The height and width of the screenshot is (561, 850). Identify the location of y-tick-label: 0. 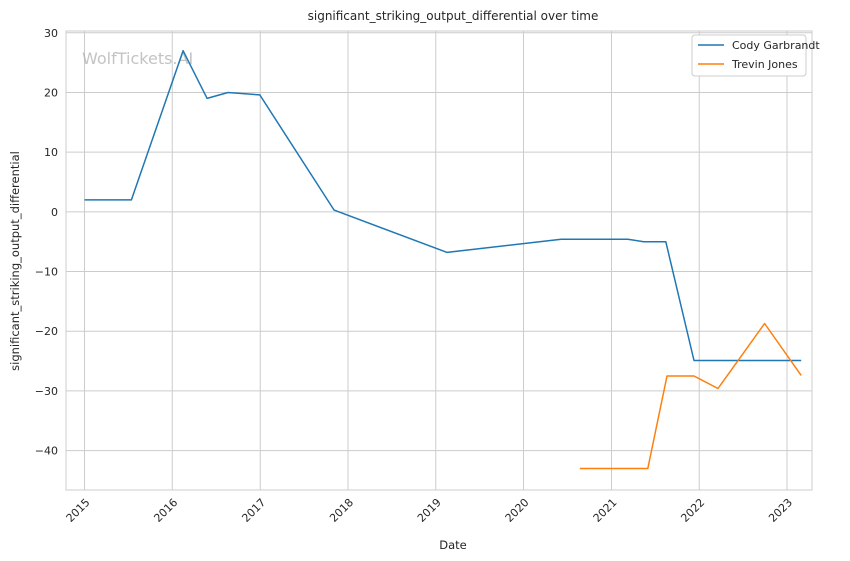
(54, 212).